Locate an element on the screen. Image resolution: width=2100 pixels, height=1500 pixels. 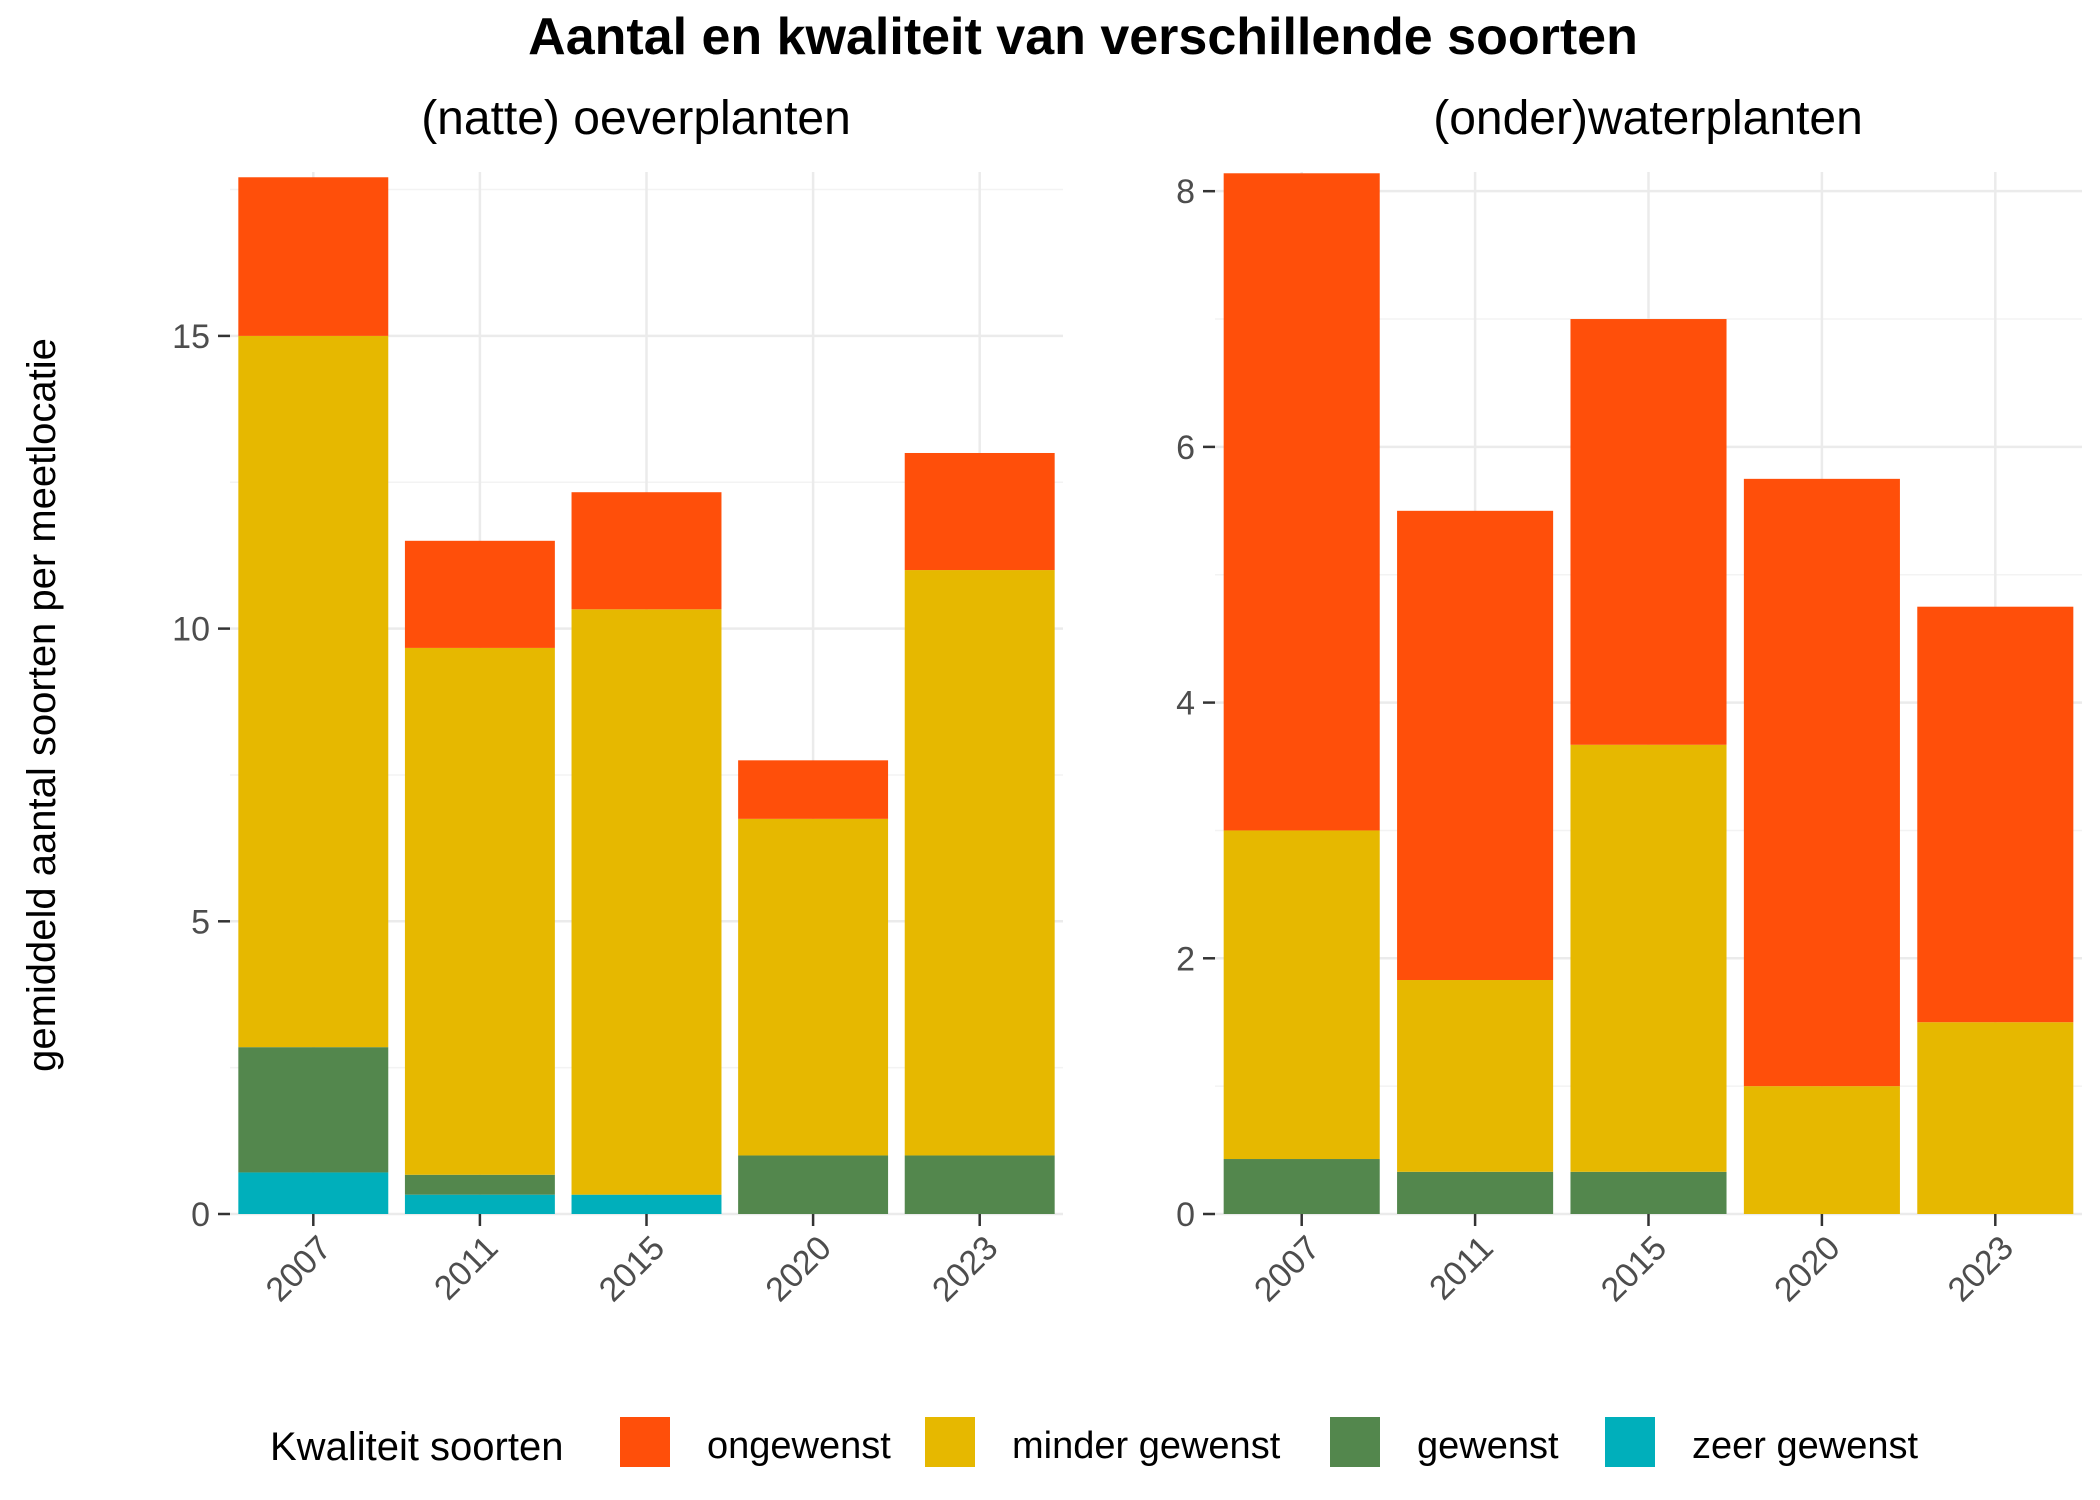
legend-key-zeer_gewenst is located at coordinates (1630, 1442).